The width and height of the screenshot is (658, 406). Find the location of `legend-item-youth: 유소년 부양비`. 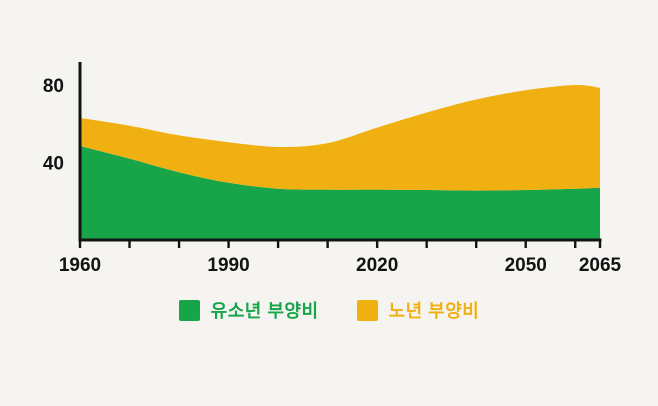

legend-item-youth: 유소년 부양비 is located at coordinates (248, 310).